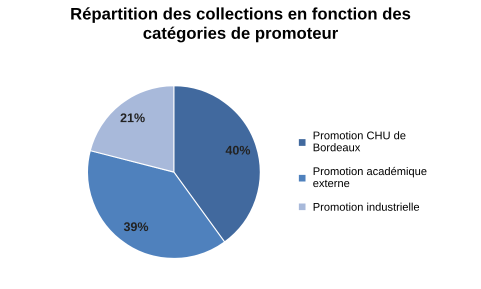 The height and width of the screenshot is (289, 481). Describe the element at coordinates (132, 117) in the screenshot. I see `data-label: 21%` at that location.